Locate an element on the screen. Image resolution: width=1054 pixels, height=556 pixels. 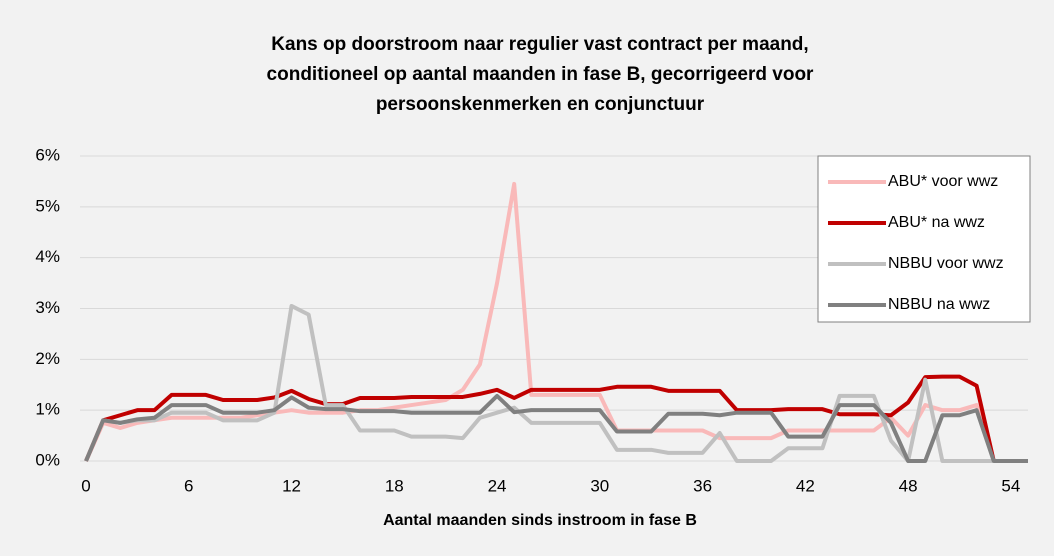
legend-label: NBBU na wwz is located at coordinates (939, 304).